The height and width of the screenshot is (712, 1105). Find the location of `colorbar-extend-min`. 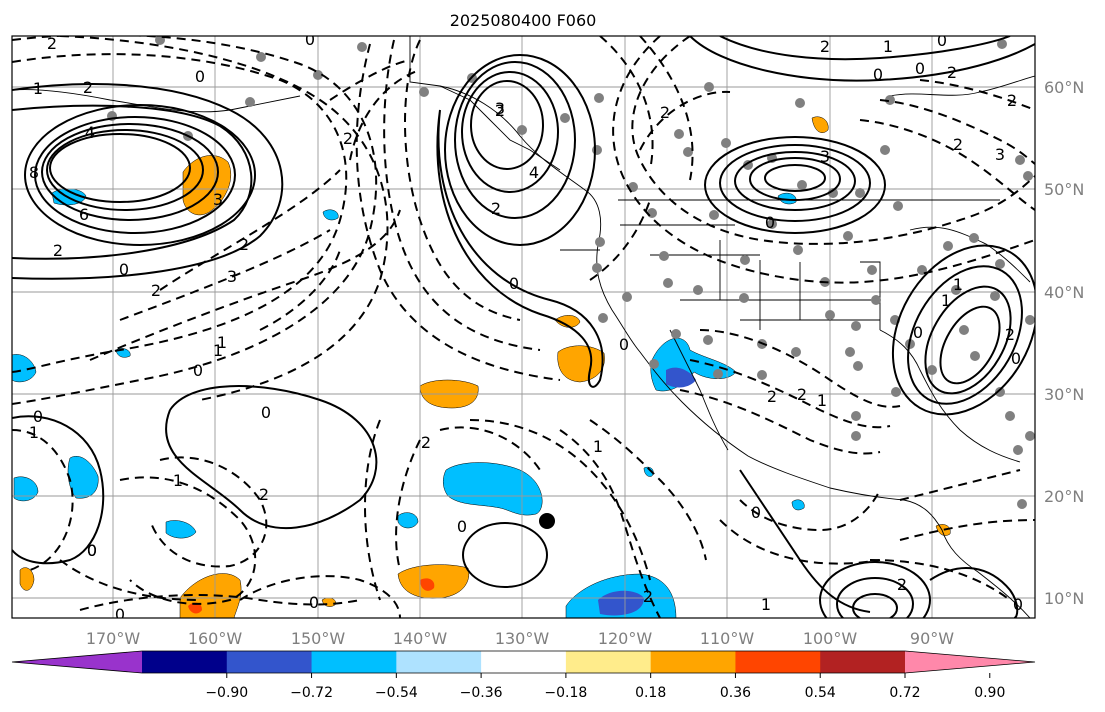

colorbar-extend-min is located at coordinates (77, 662).